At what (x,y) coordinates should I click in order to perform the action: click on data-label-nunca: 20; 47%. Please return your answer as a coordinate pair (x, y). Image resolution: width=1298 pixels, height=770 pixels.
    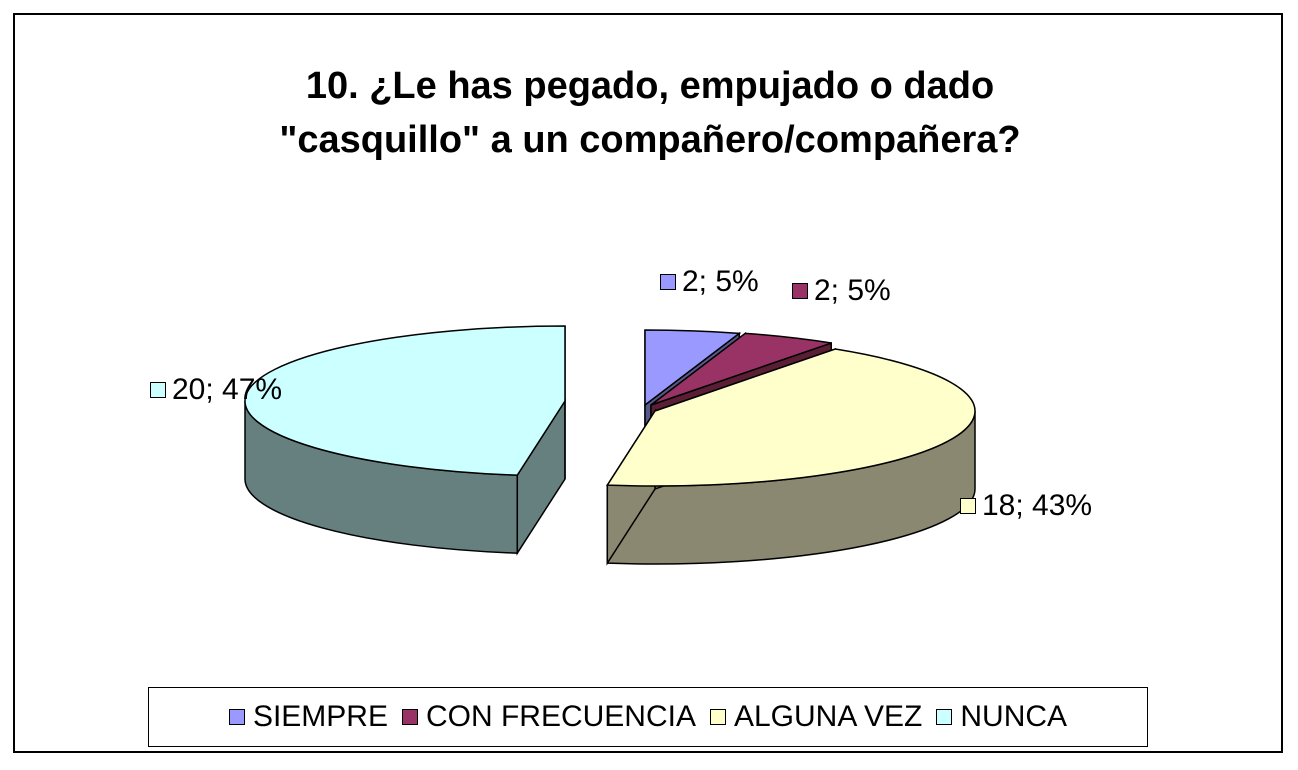
    Looking at the image, I should click on (216, 390).